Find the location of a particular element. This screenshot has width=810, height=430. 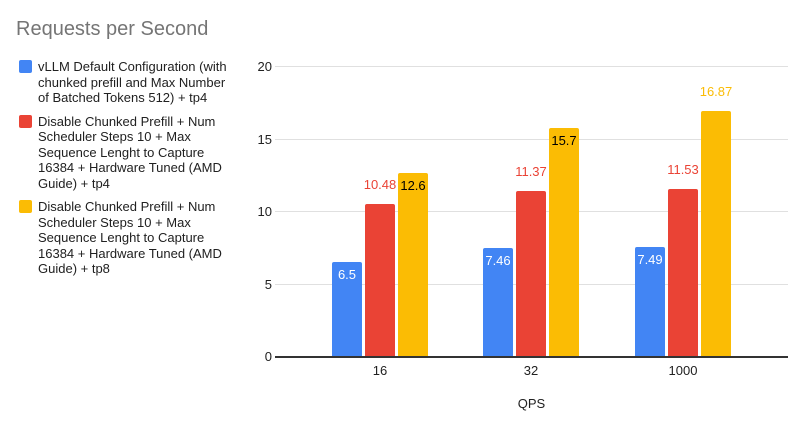

y-tick-label-5: 5 is located at coordinates (268, 284).